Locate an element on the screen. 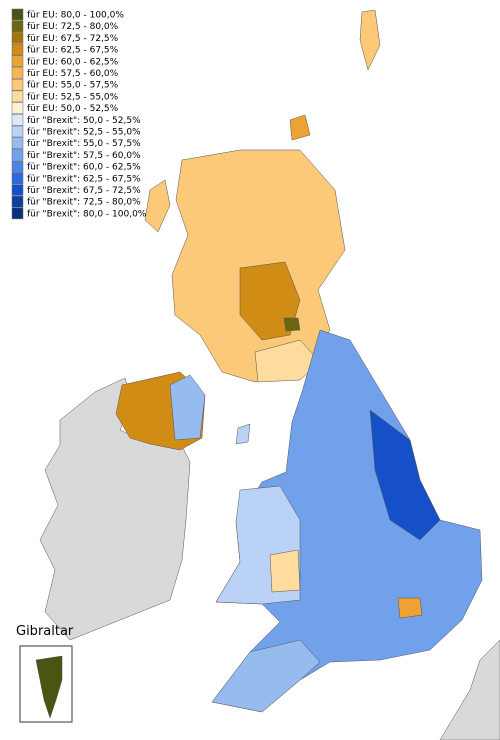 The width and height of the screenshot is (500, 740). ni-east is located at coordinates (187, 407).